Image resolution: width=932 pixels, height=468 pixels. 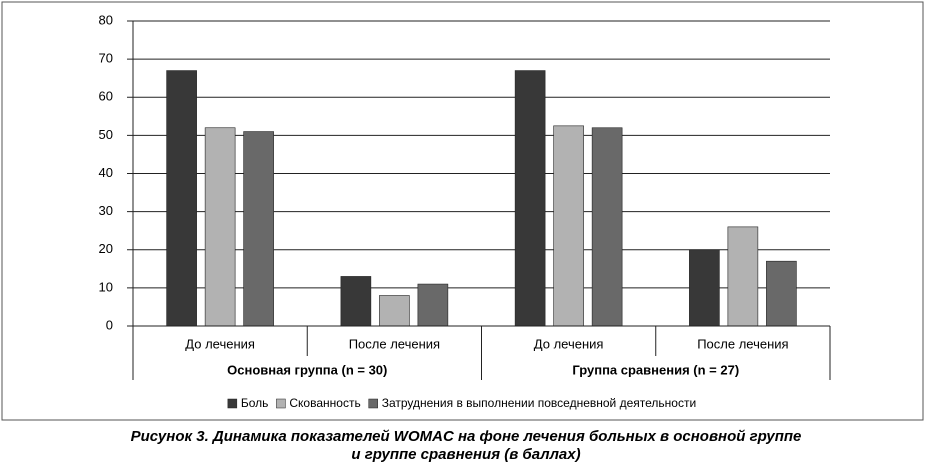 What do you see at coordinates (106, 58) in the screenshot?
I see `y-tick-label: 70` at bounding box center [106, 58].